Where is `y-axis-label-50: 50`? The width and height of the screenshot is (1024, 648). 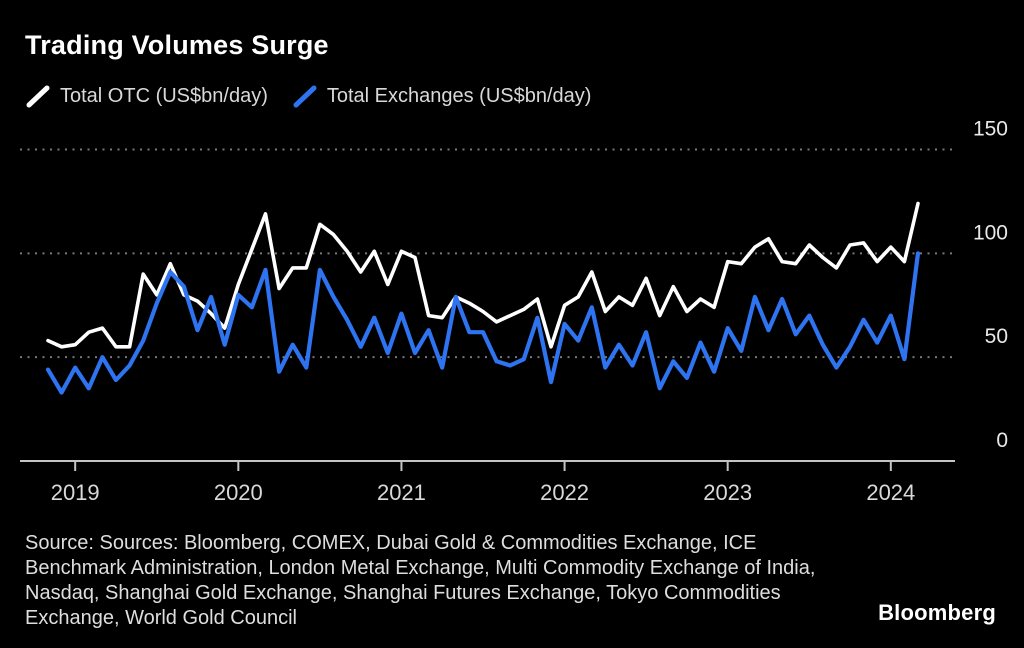
y-axis-label-50: 50 is located at coordinates (996, 336).